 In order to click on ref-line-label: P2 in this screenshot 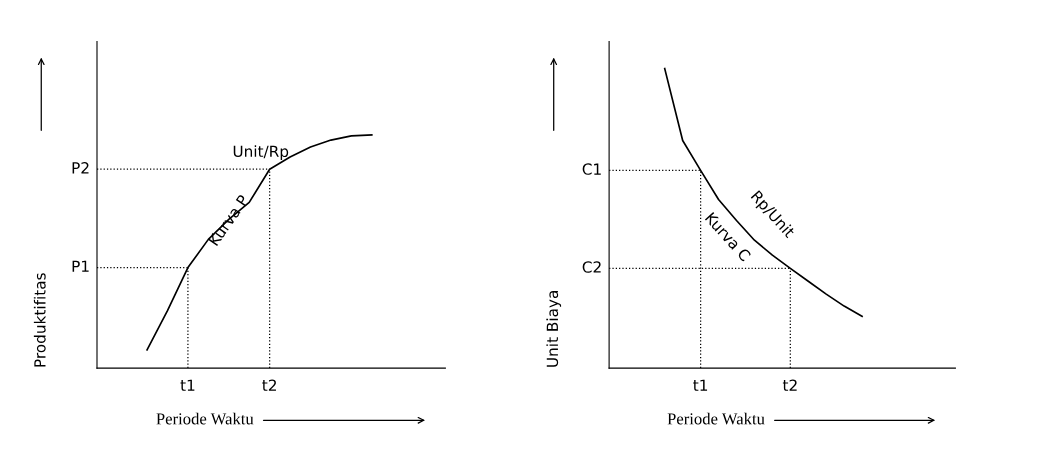, I will do `click(80, 168)`.